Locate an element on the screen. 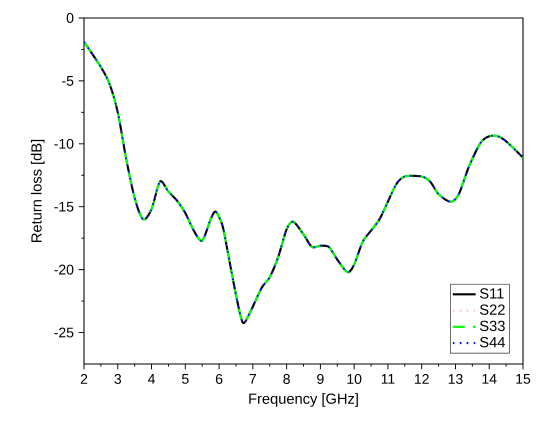 This screenshot has height=424, width=536. y-axis-title: Return loss [dB] is located at coordinates (37, 191).